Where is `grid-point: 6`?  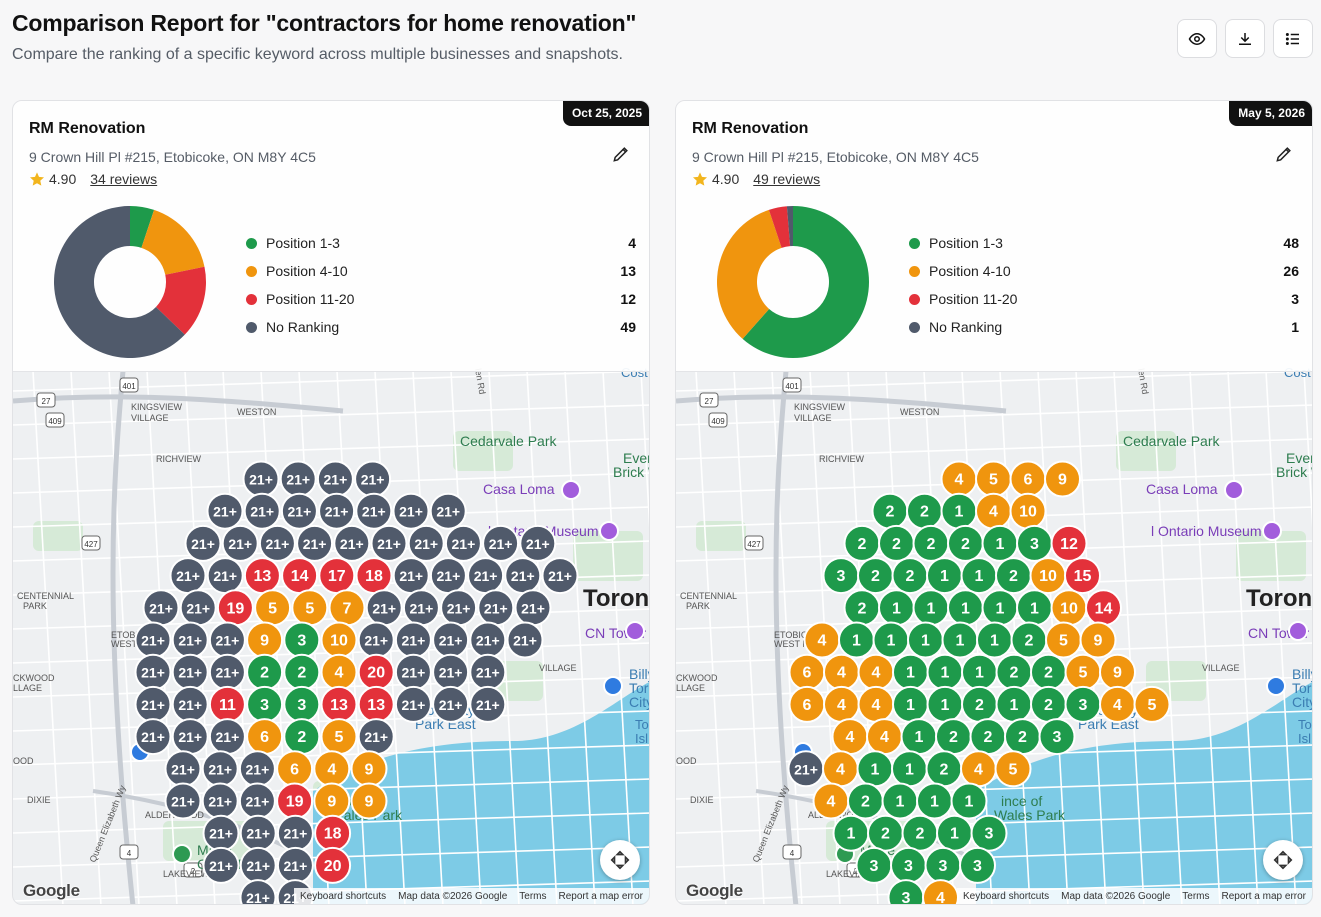 grid-point: 6 is located at coordinates (807, 672).